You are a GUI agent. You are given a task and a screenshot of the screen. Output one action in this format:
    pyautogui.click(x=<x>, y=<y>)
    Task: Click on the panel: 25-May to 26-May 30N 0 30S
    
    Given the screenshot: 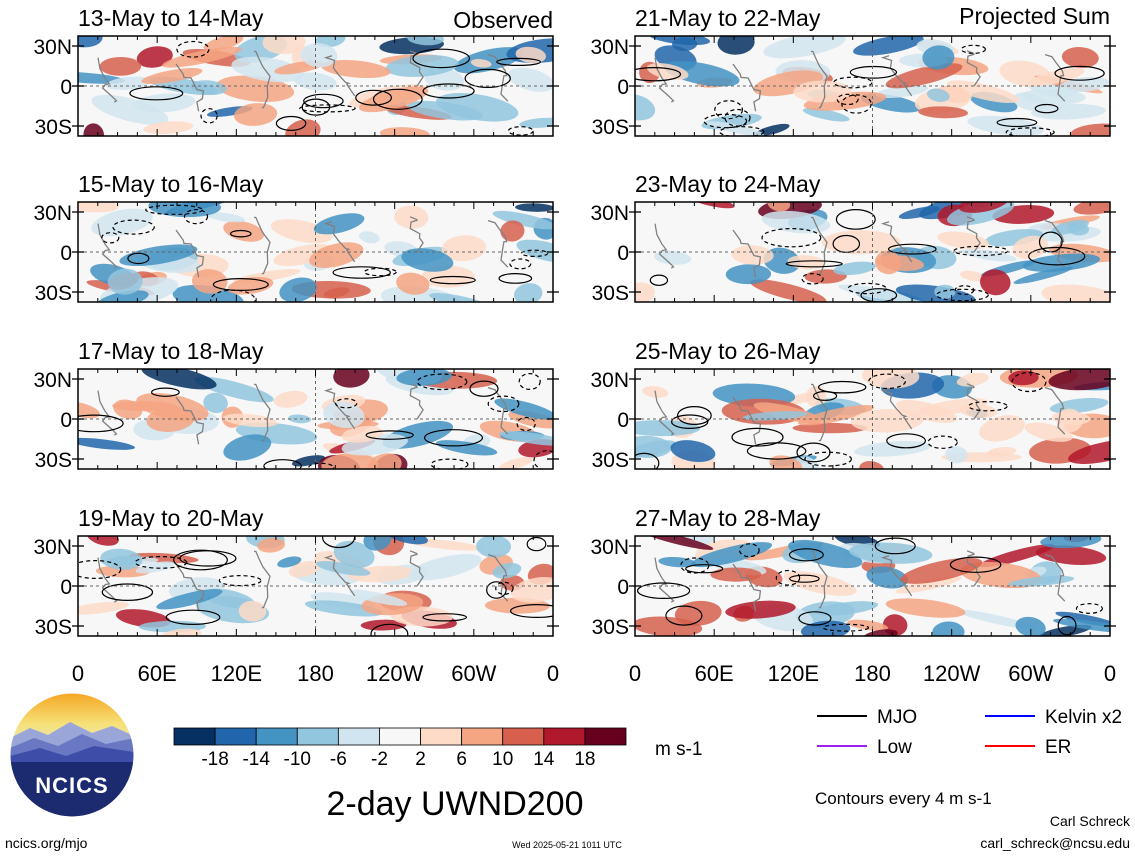 What is the action you would take?
    pyautogui.click(x=853, y=405)
    